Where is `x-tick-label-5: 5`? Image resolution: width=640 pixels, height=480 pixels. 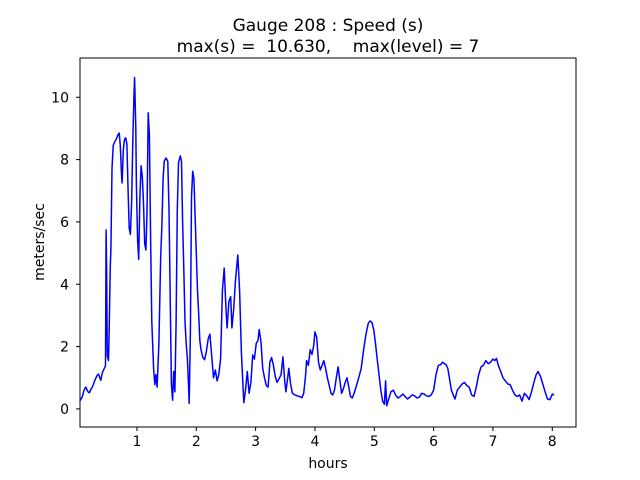 x-tick-label-5: 5 is located at coordinates (374, 442).